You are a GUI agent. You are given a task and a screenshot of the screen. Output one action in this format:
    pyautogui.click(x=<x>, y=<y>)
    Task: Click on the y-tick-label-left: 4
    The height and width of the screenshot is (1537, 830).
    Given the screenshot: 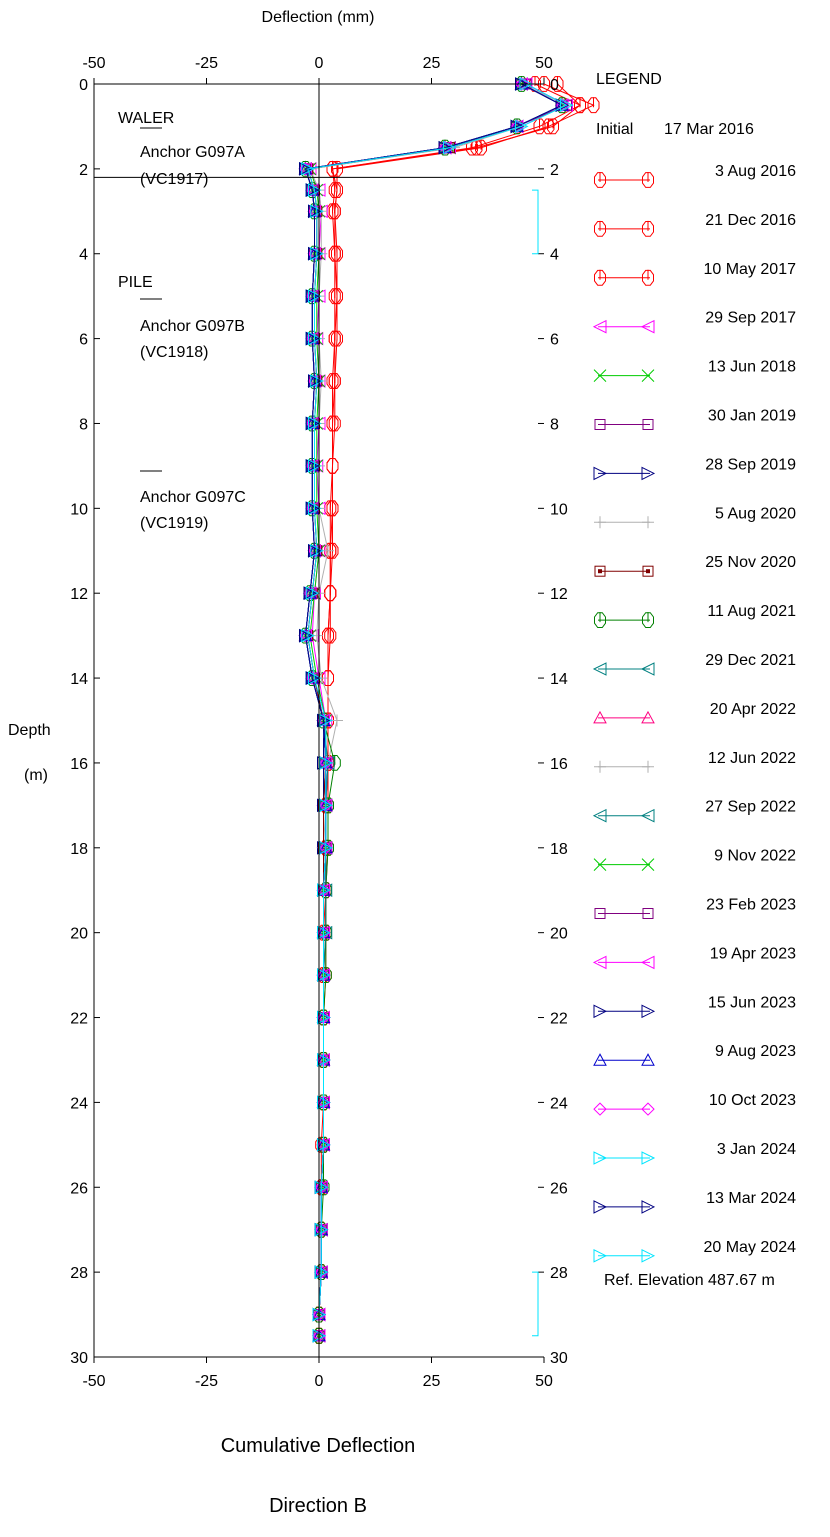 What is the action you would take?
    pyautogui.click(x=83, y=255)
    